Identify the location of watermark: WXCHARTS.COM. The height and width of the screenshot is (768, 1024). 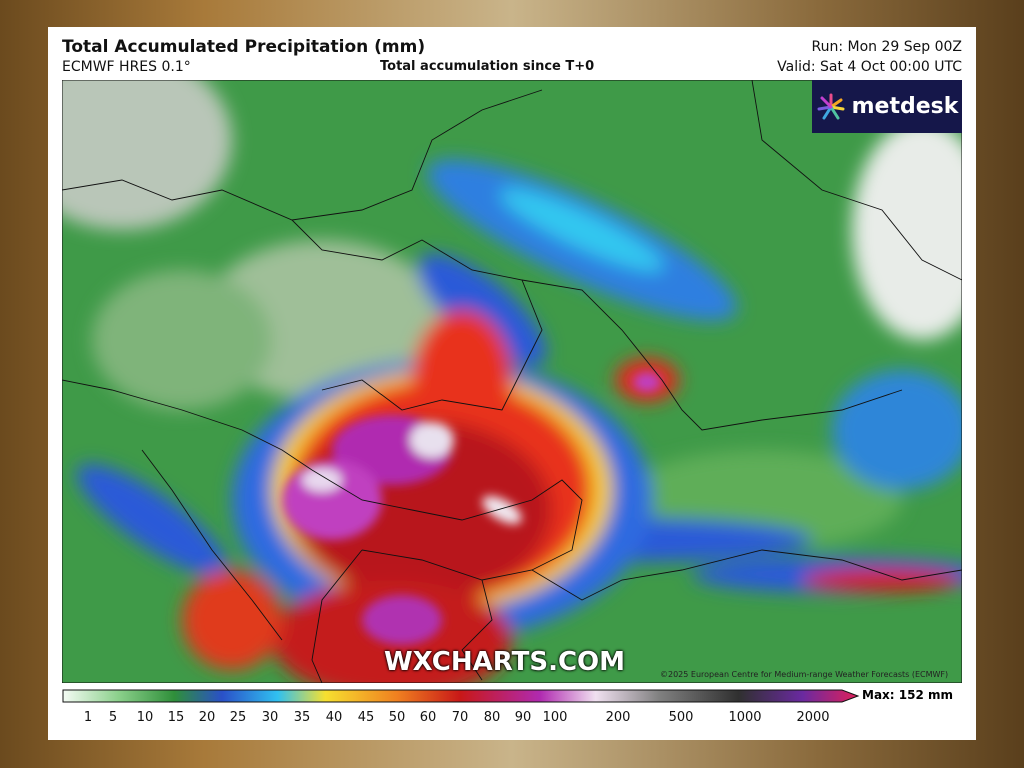
(505, 662).